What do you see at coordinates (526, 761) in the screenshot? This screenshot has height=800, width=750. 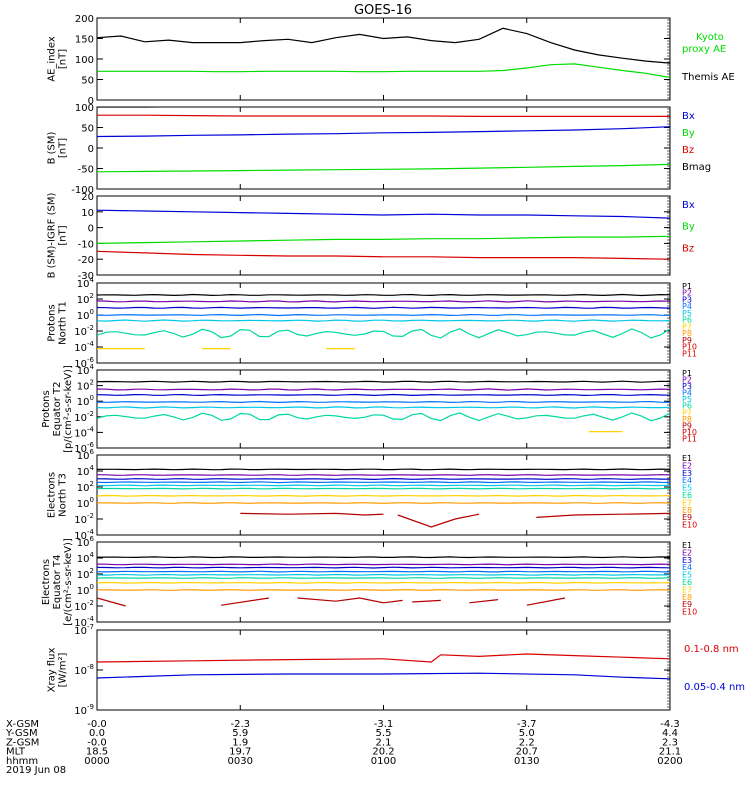 I see `x-row-value: 0130` at bounding box center [526, 761].